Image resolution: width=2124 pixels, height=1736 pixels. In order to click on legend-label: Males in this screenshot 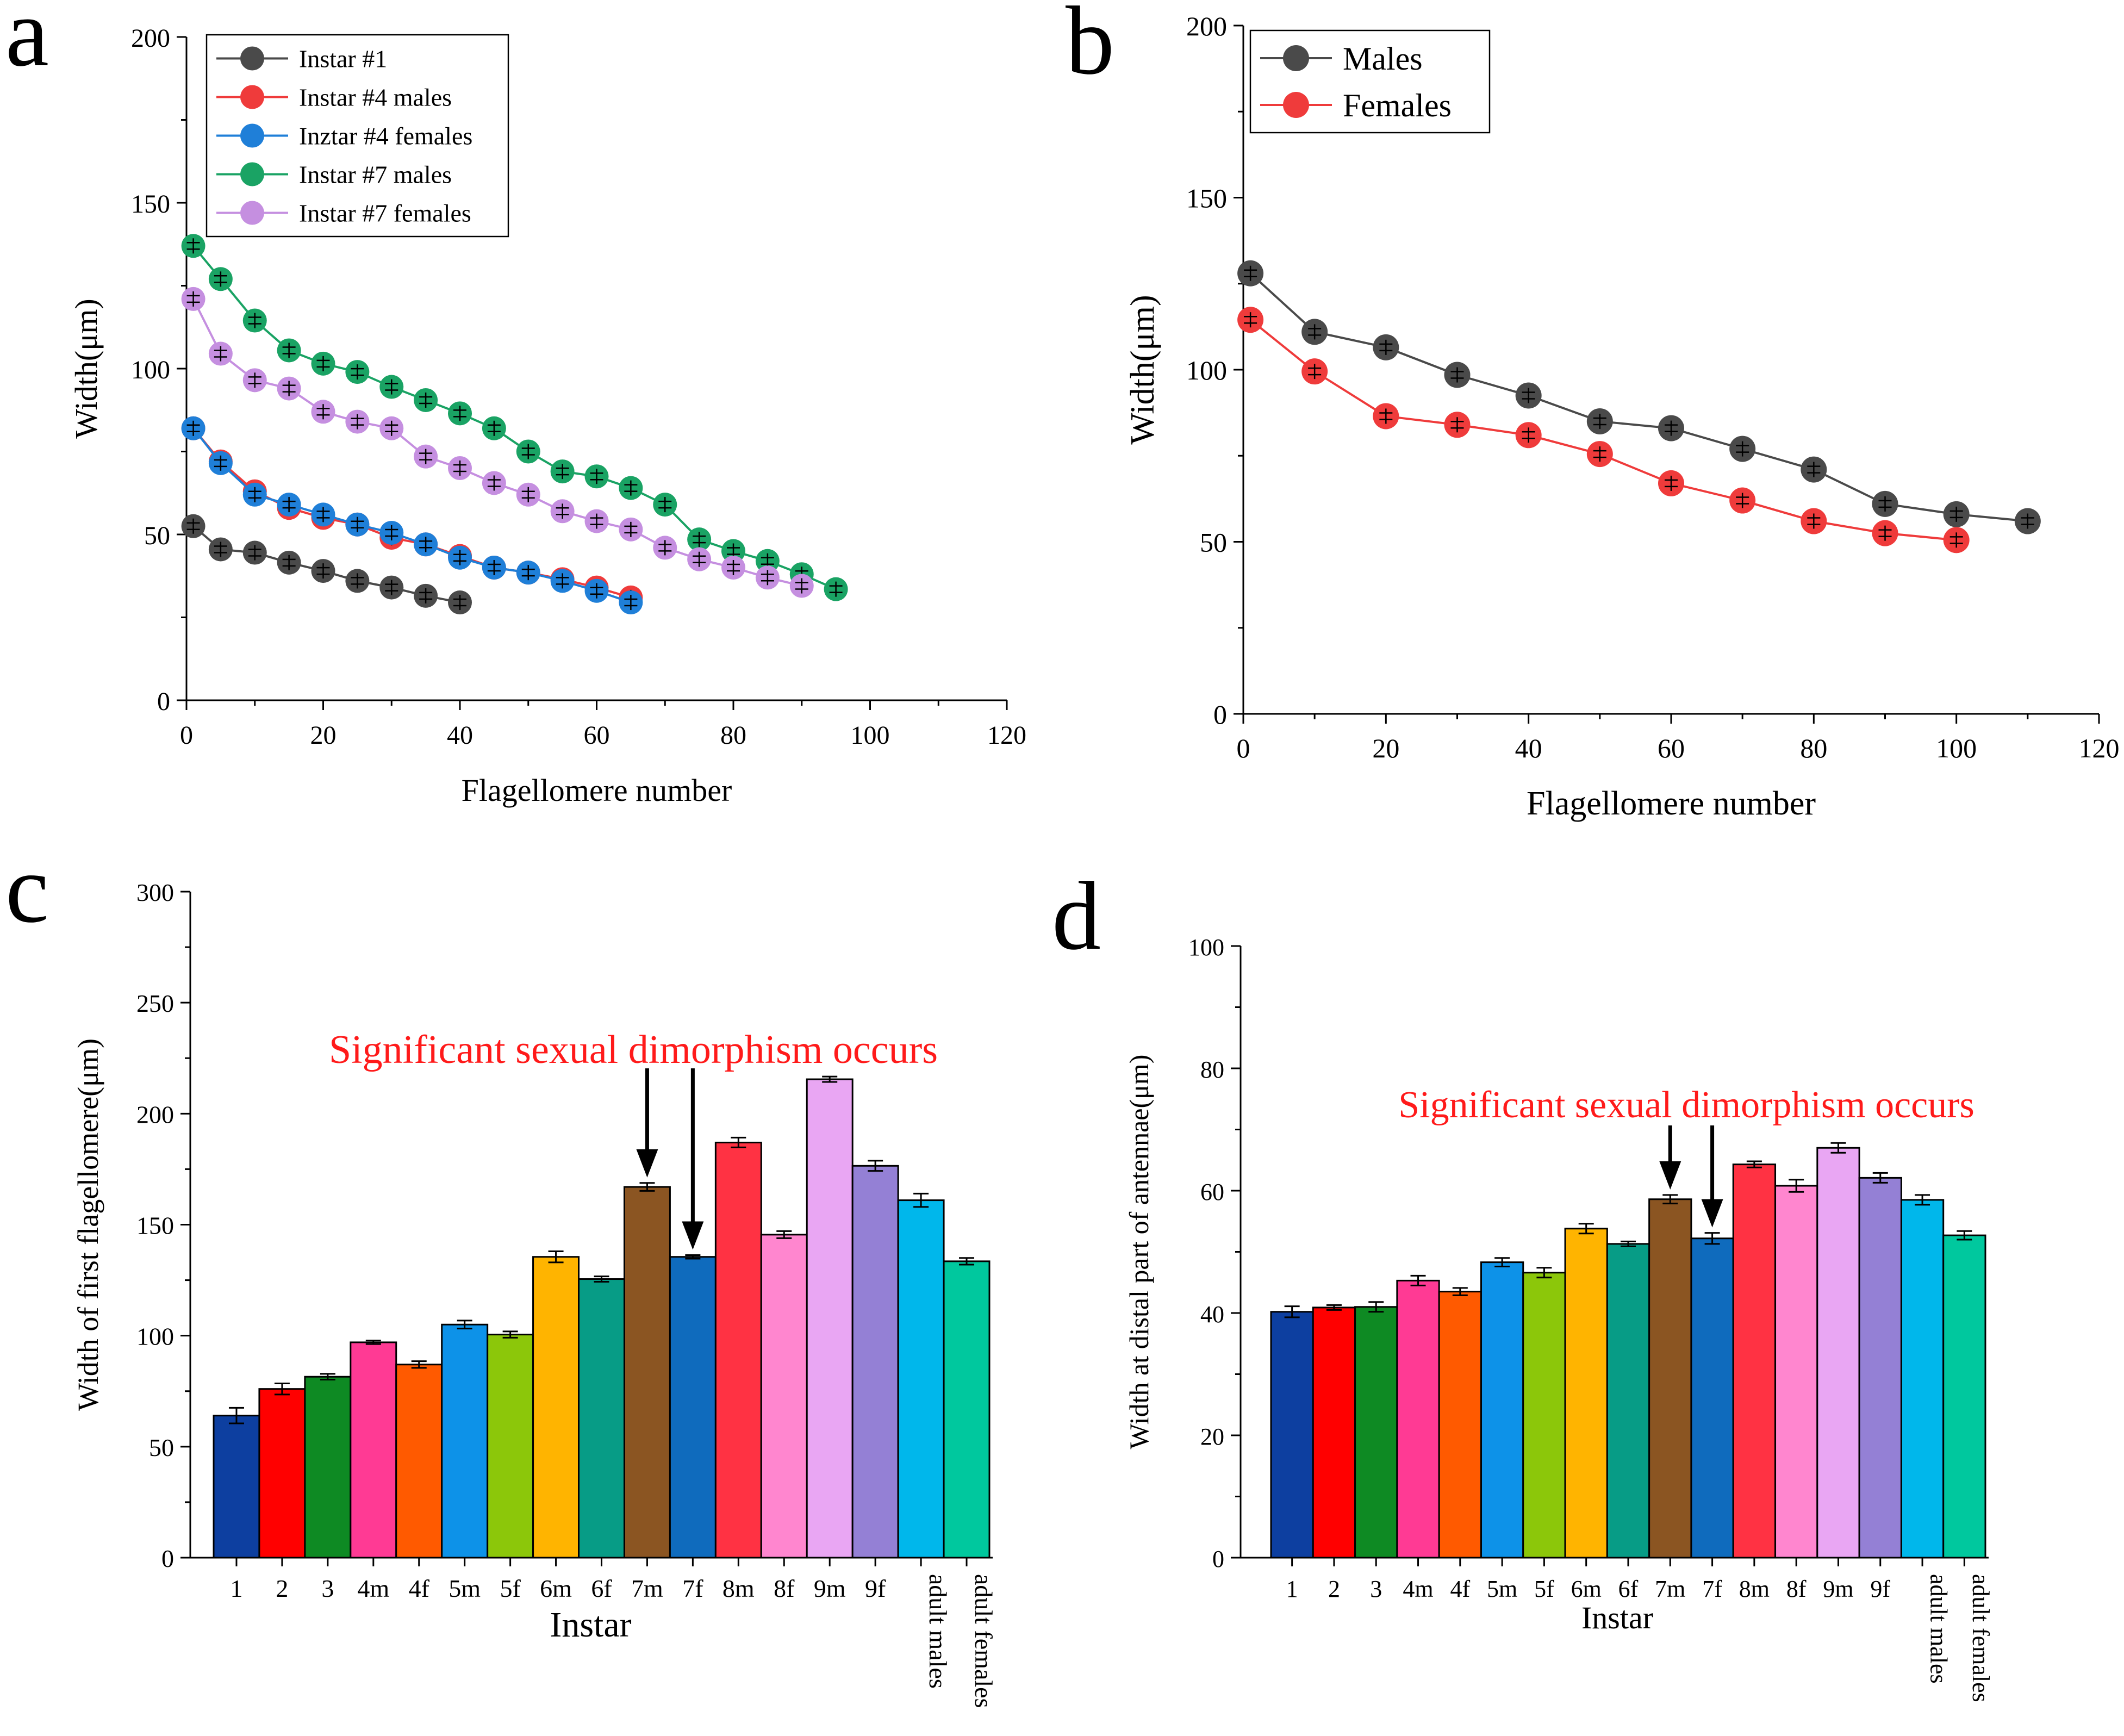, I will do `click(1383, 59)`.